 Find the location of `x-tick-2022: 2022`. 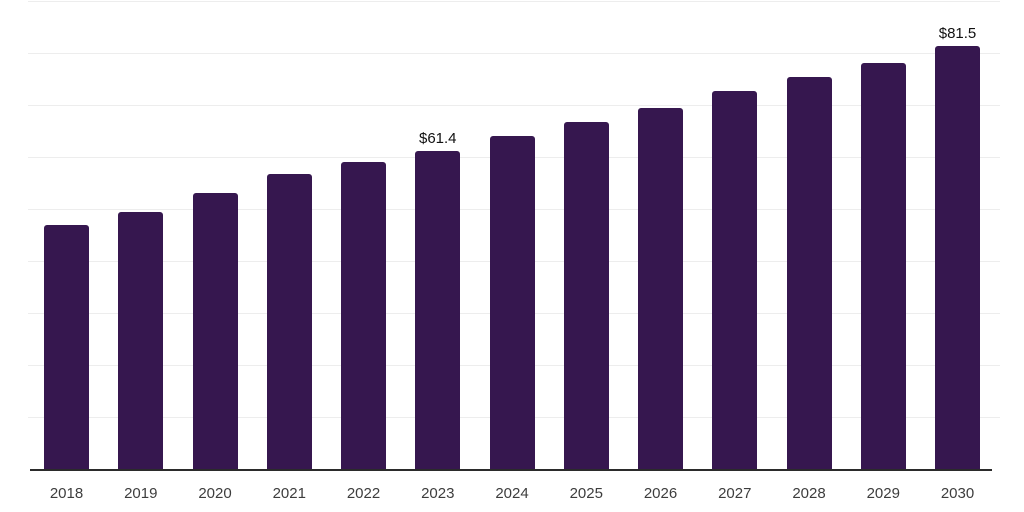

x-tick-2022: 2022 is located at coordinates (363, 493).